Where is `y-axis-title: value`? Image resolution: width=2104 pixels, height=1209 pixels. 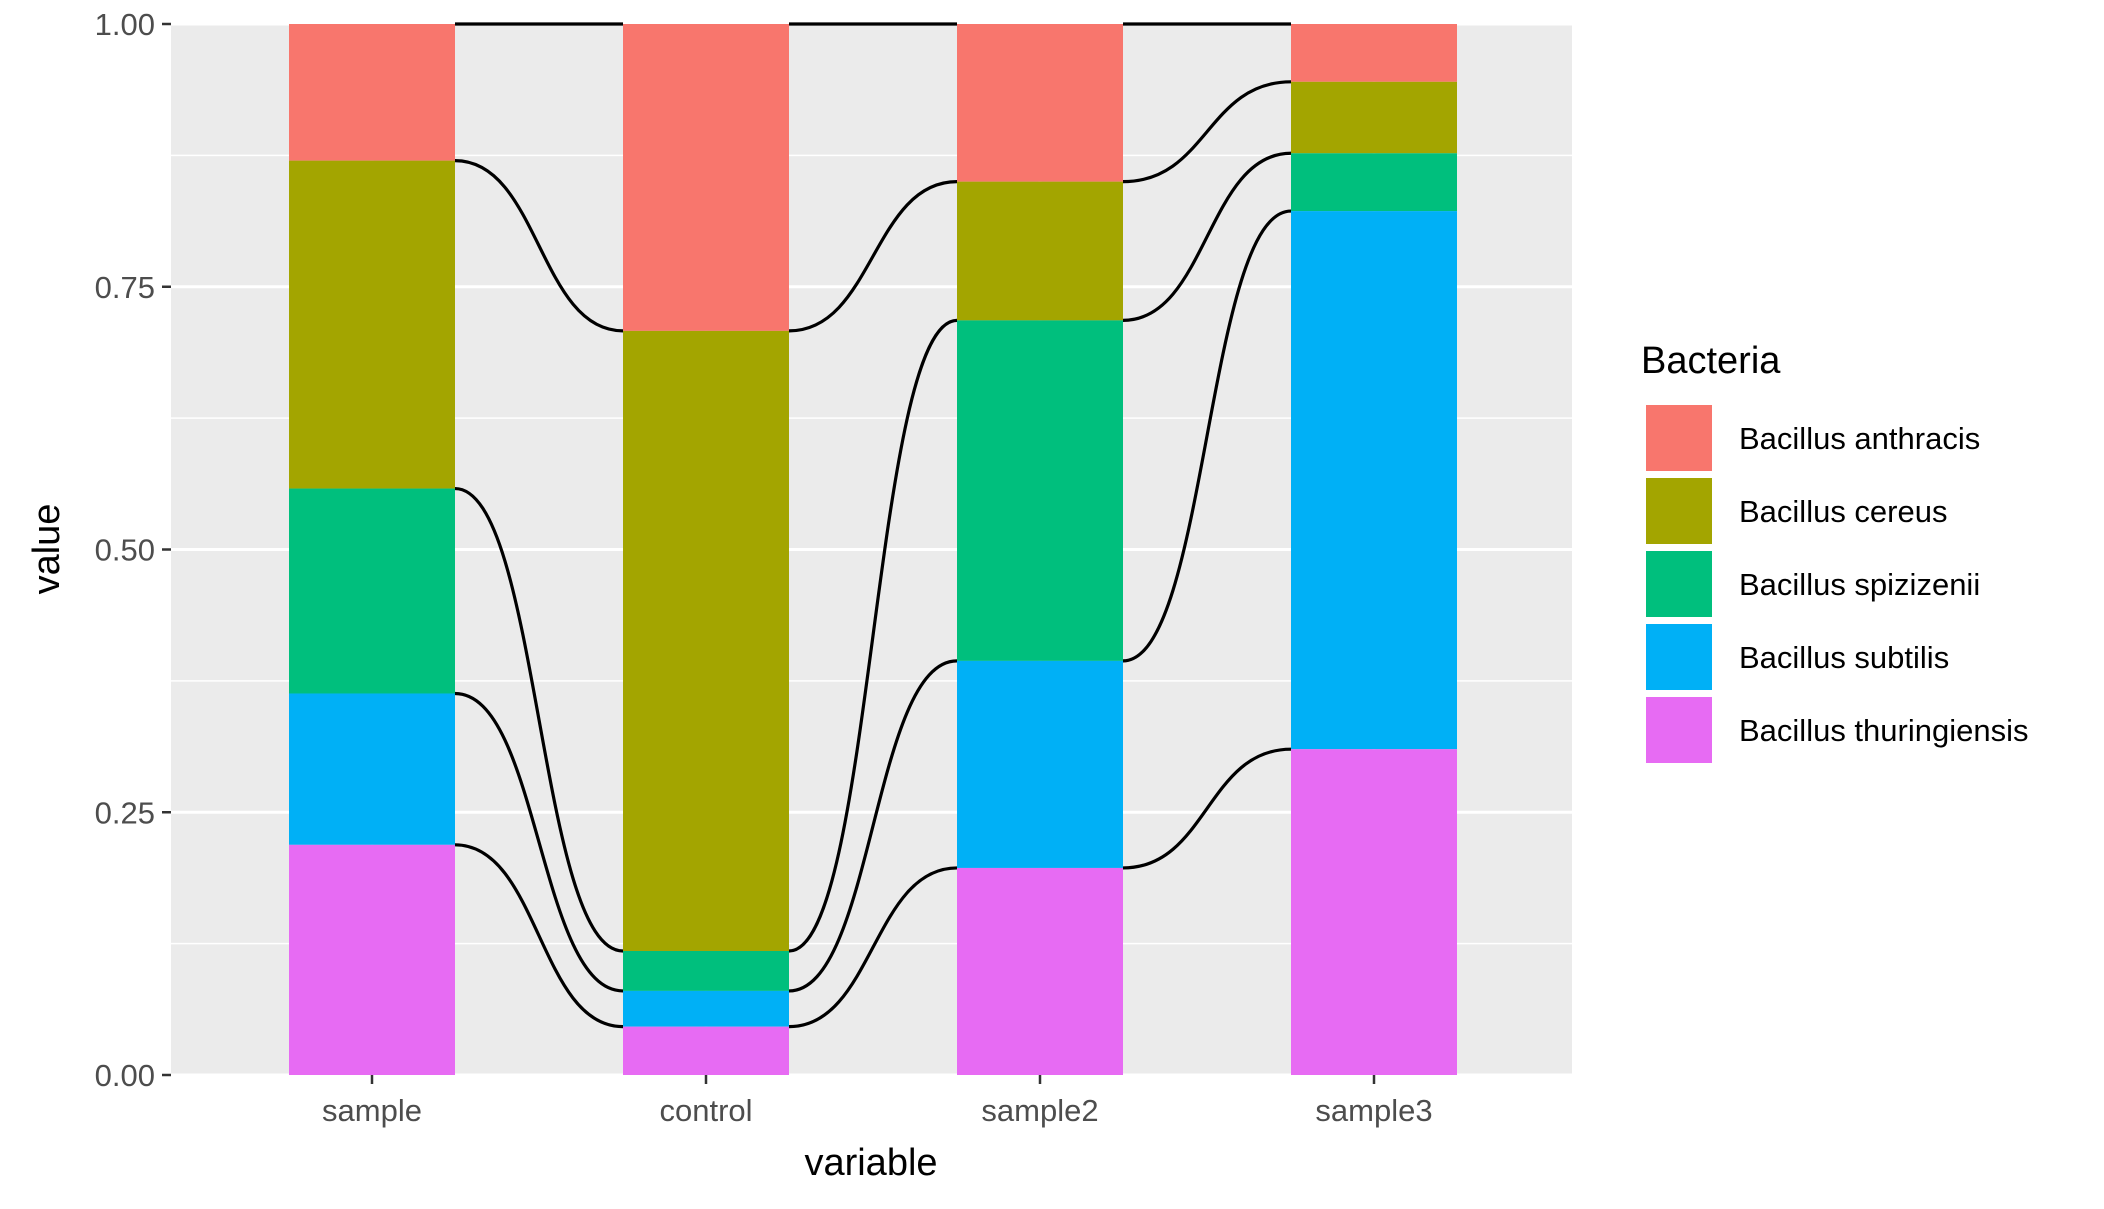 y-axis-title: value is located at coordinates (47, 549).